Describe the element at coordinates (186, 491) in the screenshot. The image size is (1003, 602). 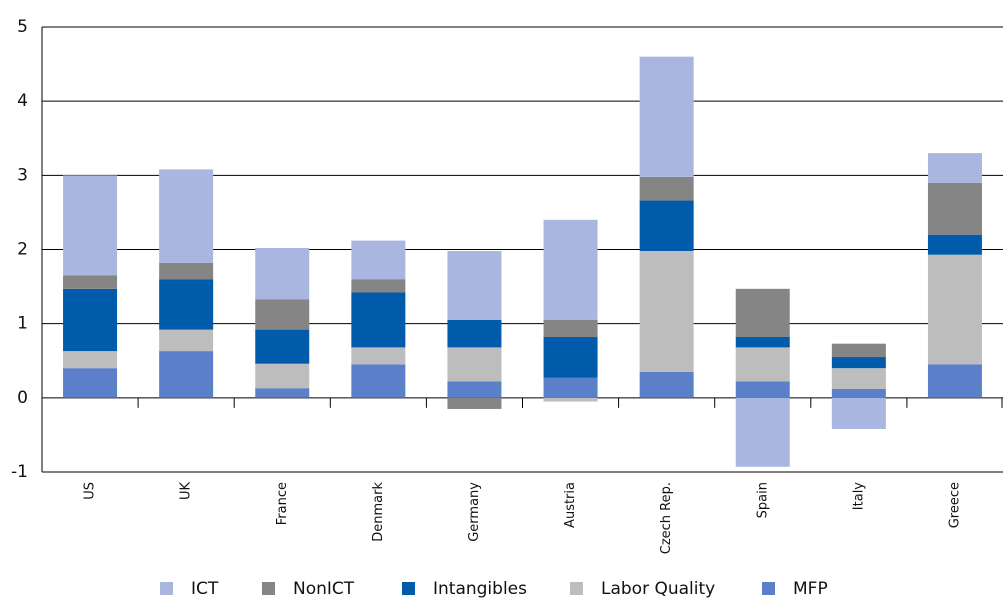
I see `x-tick-label: UK` at that location.